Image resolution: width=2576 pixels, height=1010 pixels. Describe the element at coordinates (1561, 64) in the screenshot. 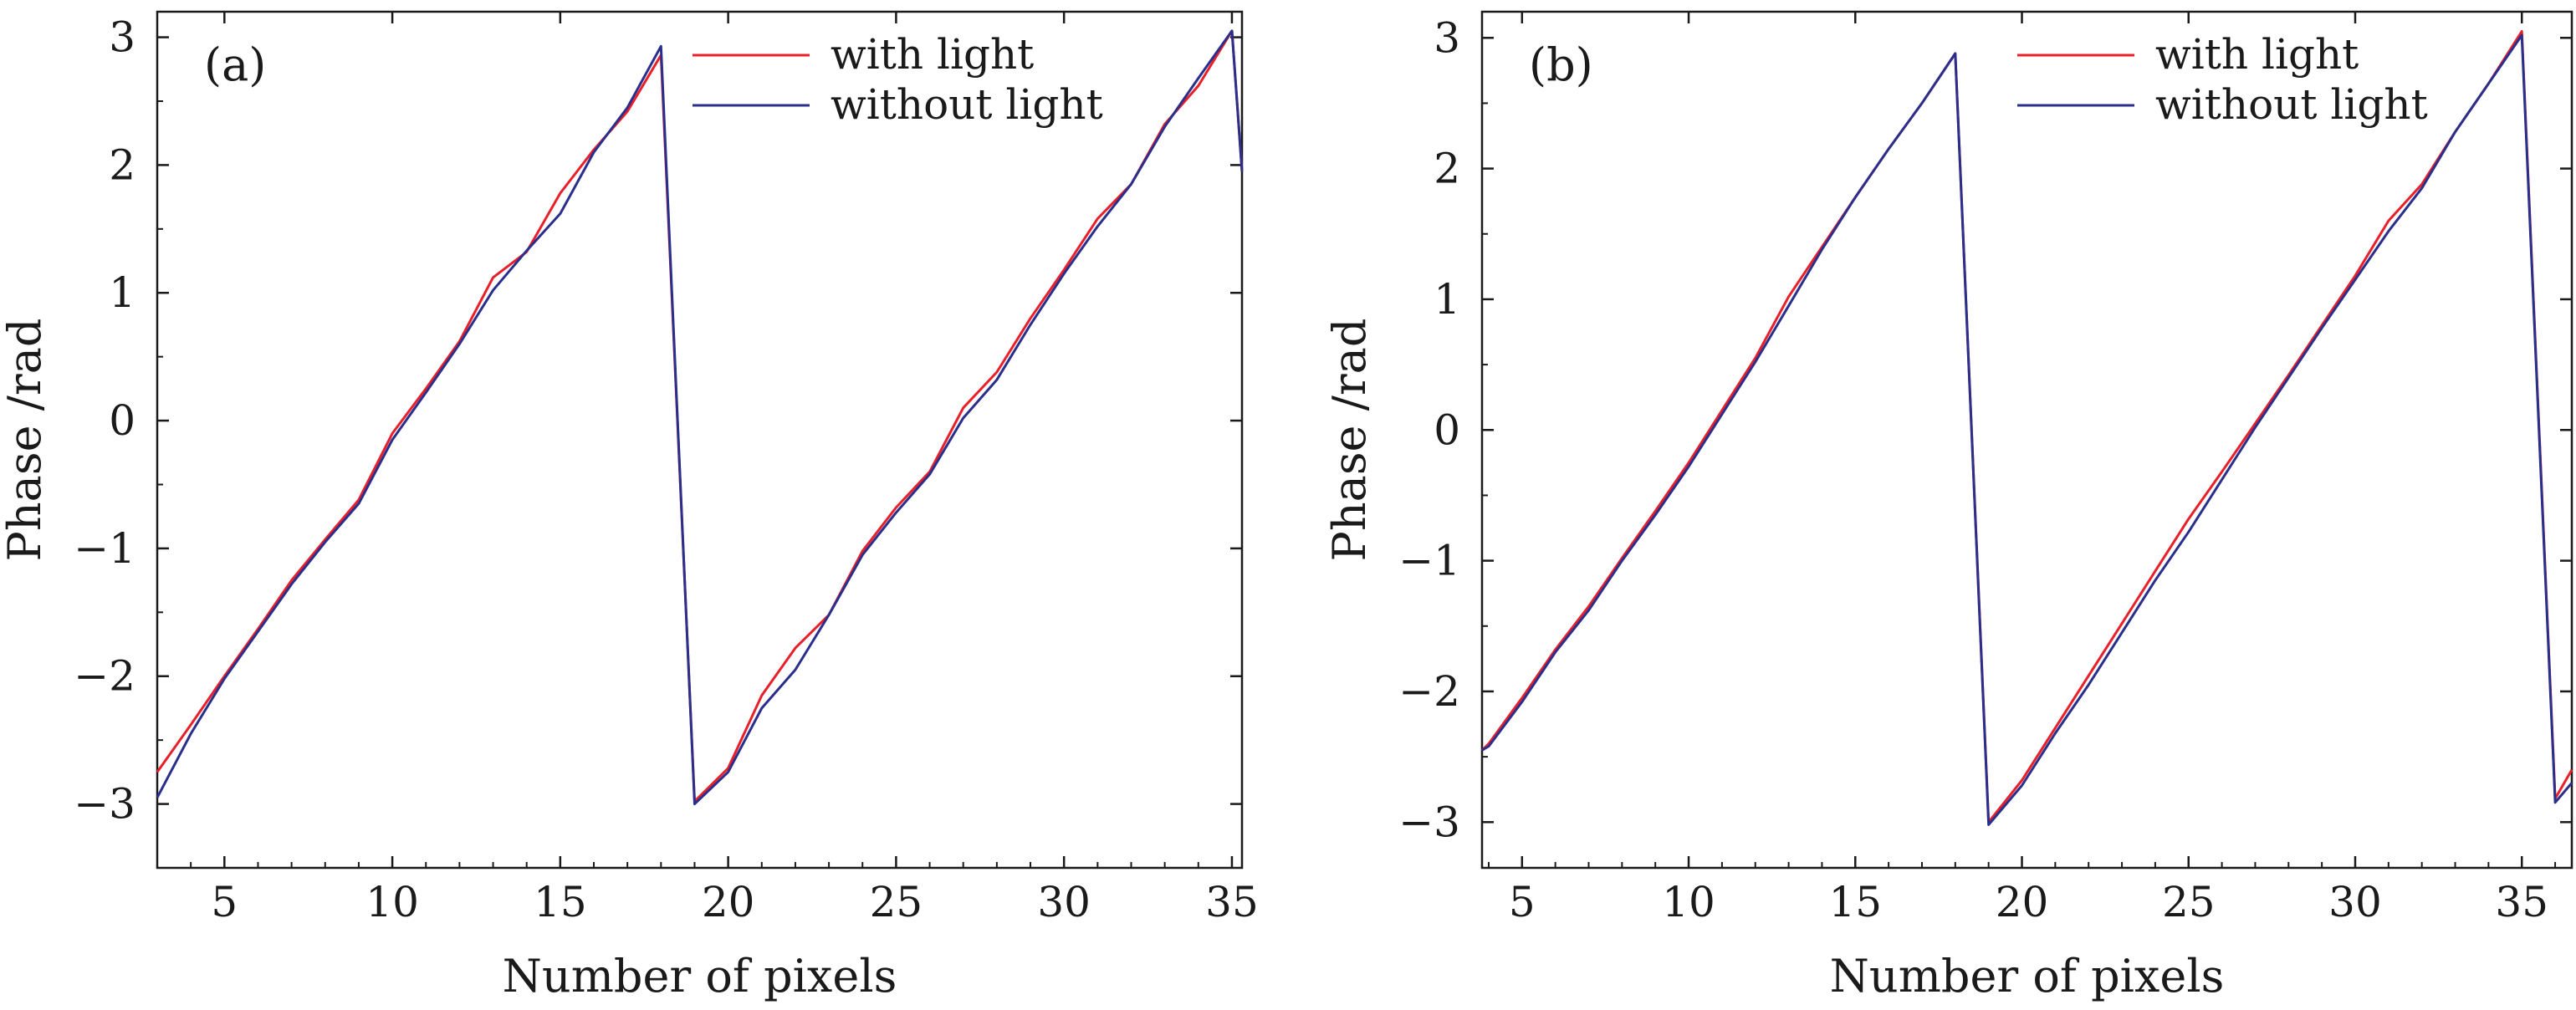

I see `panel-label: (b)` at that location.